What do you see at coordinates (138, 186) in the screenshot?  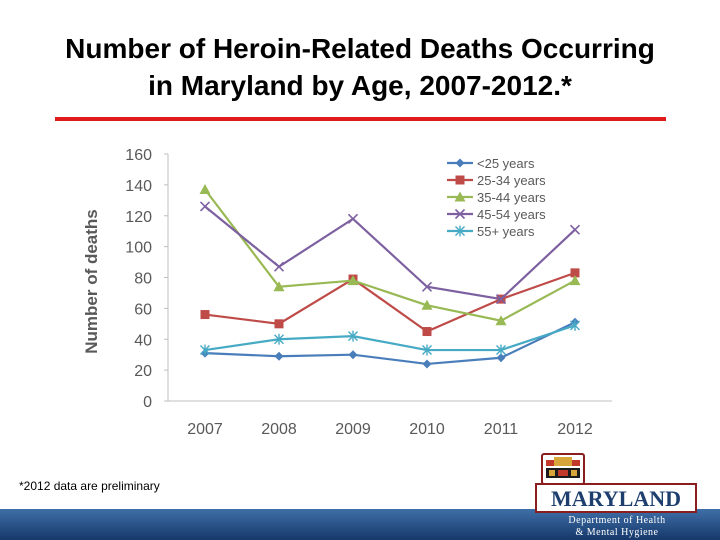 I see `y-tick-label: 140` at bounding box center [138, 186].